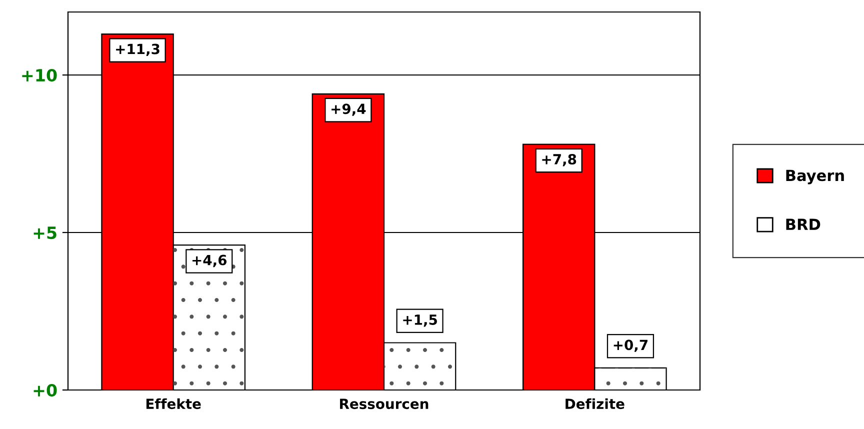 This screenshot has height=429, width=864. What do you see at coordinates (138, 50) in the screenshot?
I see `data-label: +11,3` at bounding box center [138, 50].